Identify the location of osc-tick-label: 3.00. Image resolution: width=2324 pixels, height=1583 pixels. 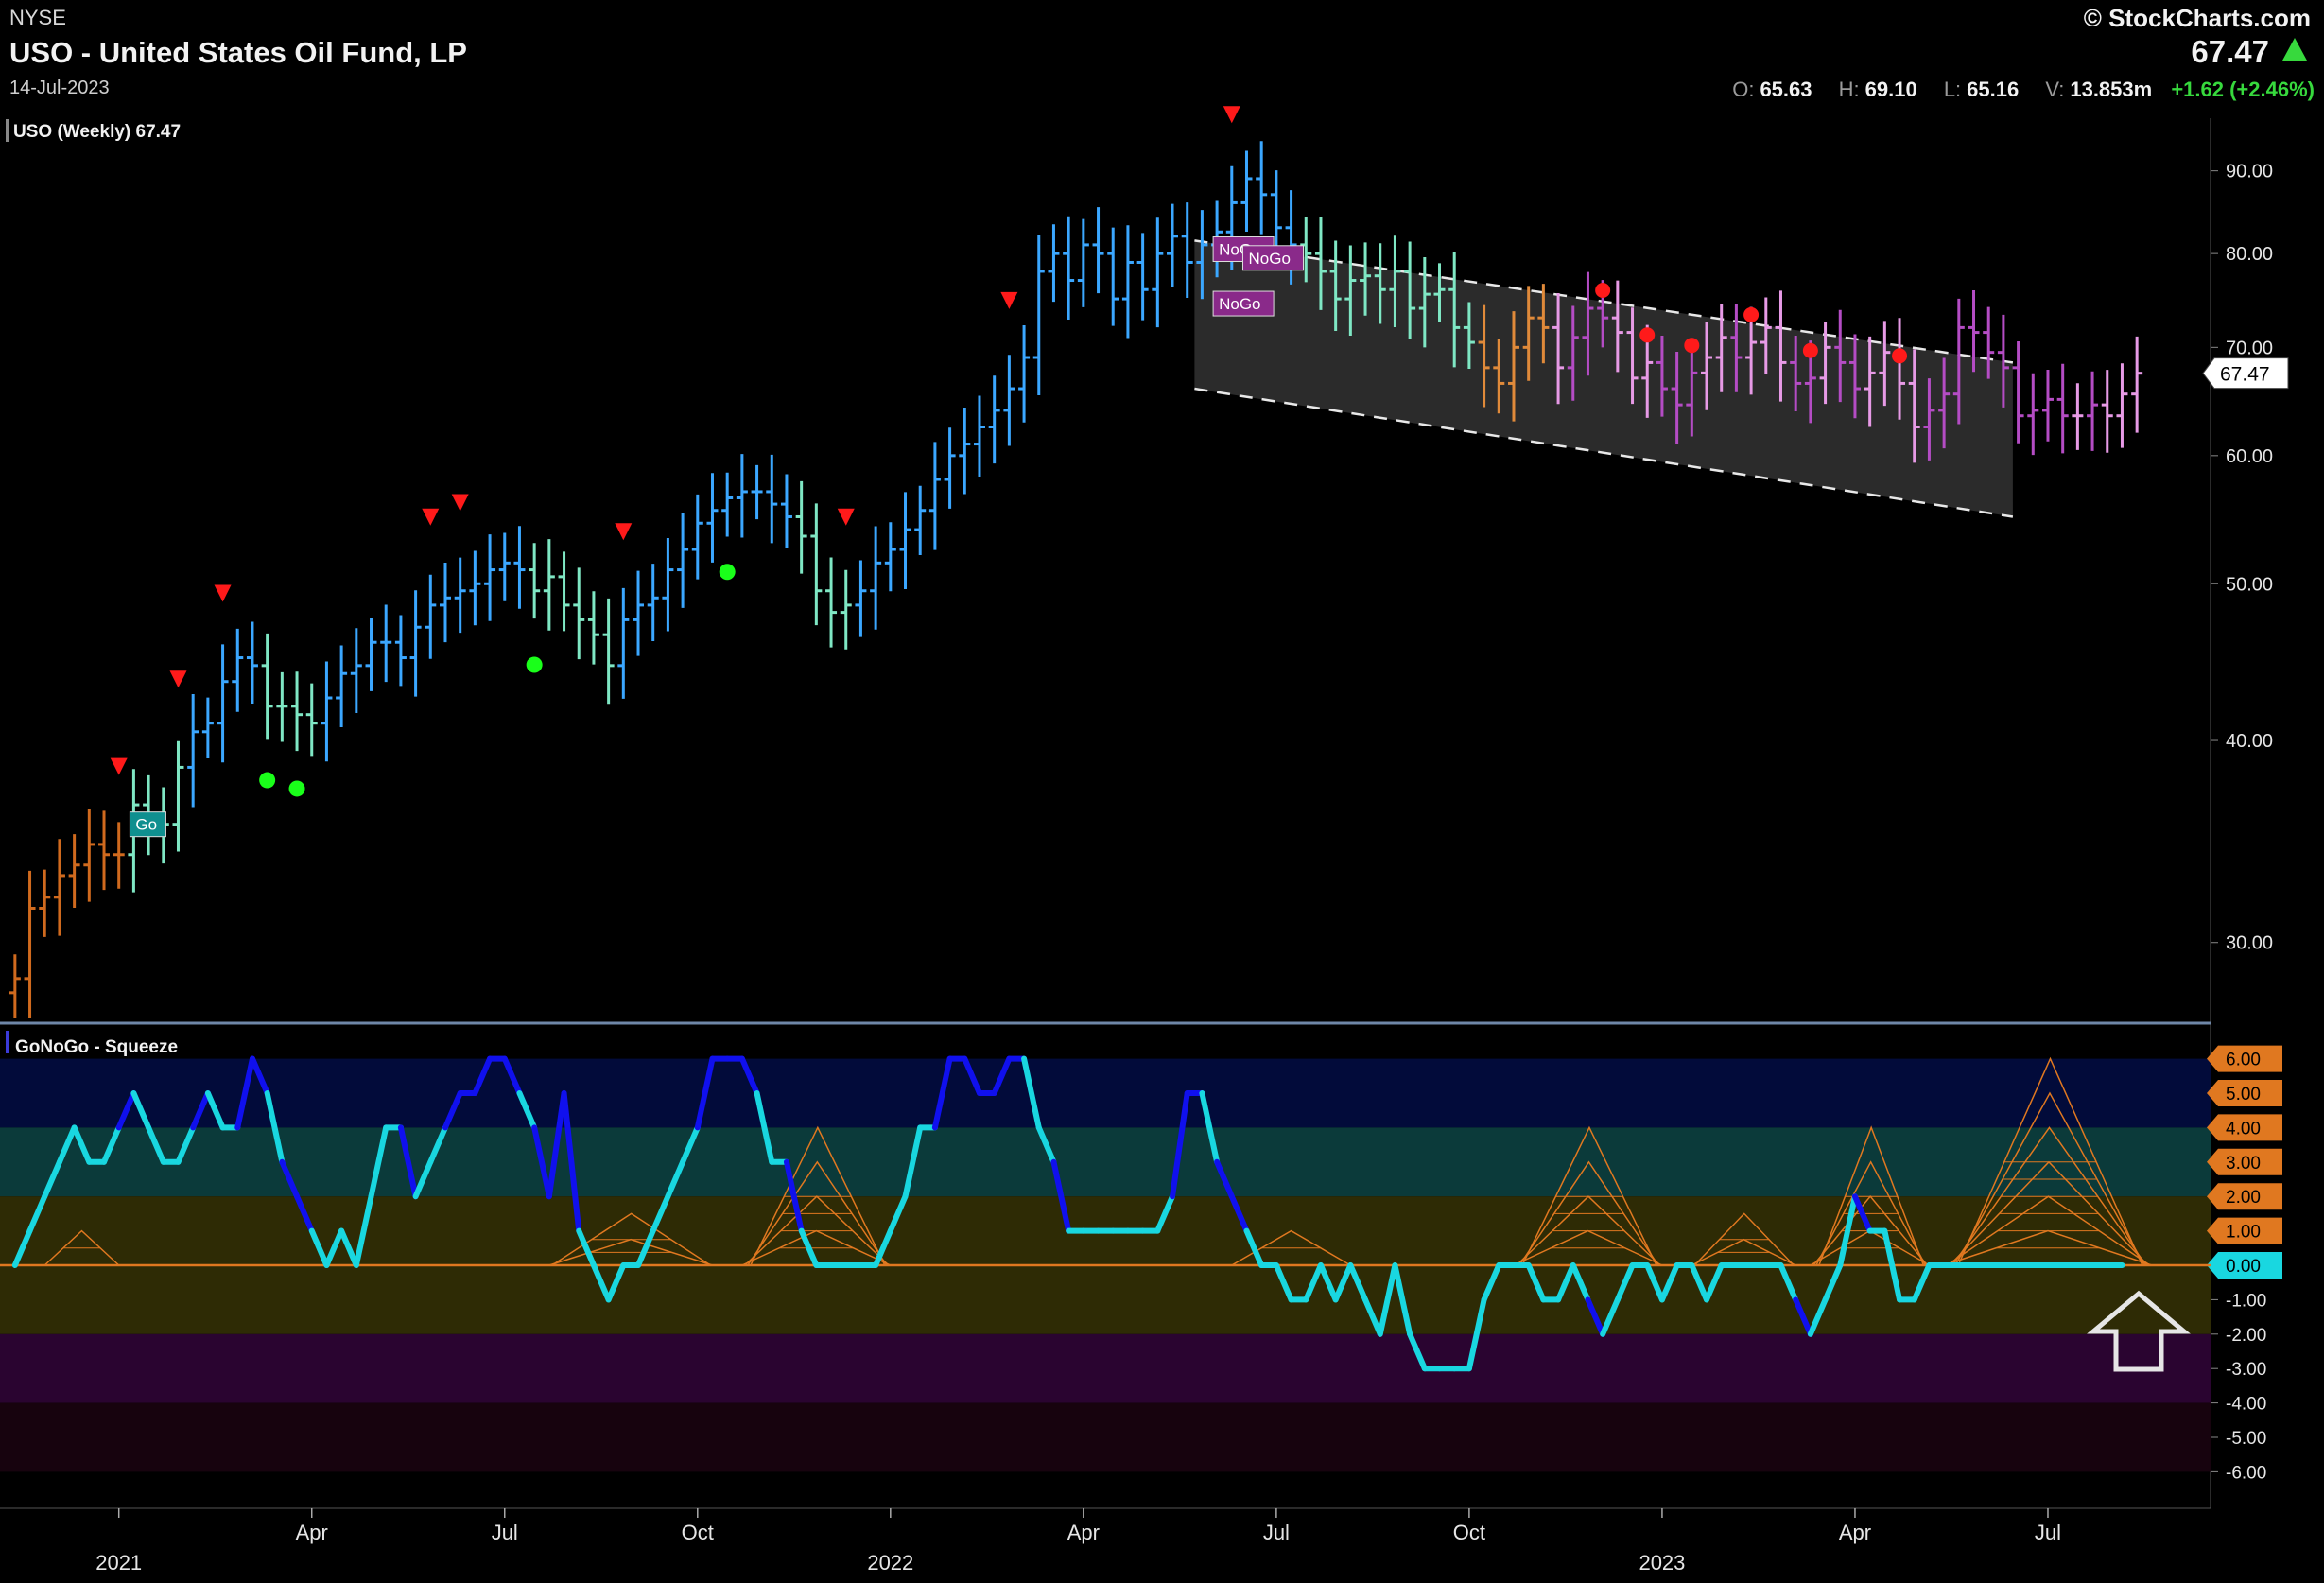
(2243, 1164).